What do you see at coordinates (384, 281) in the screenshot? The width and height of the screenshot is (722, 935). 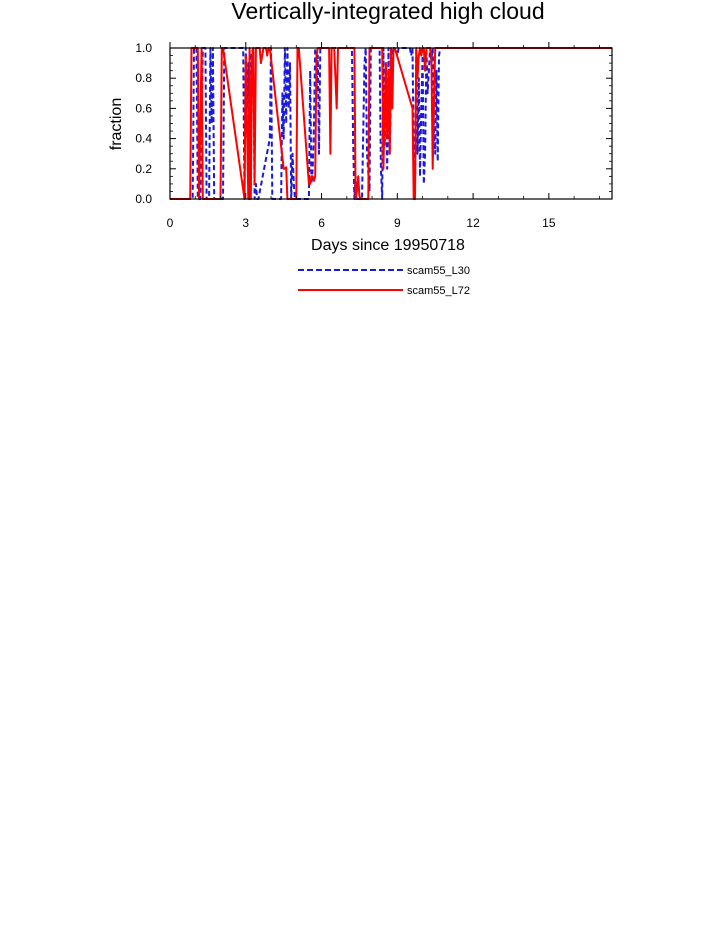 I see `legend: scam55_L30 scam55_L72` at bounding box center [384, 281].